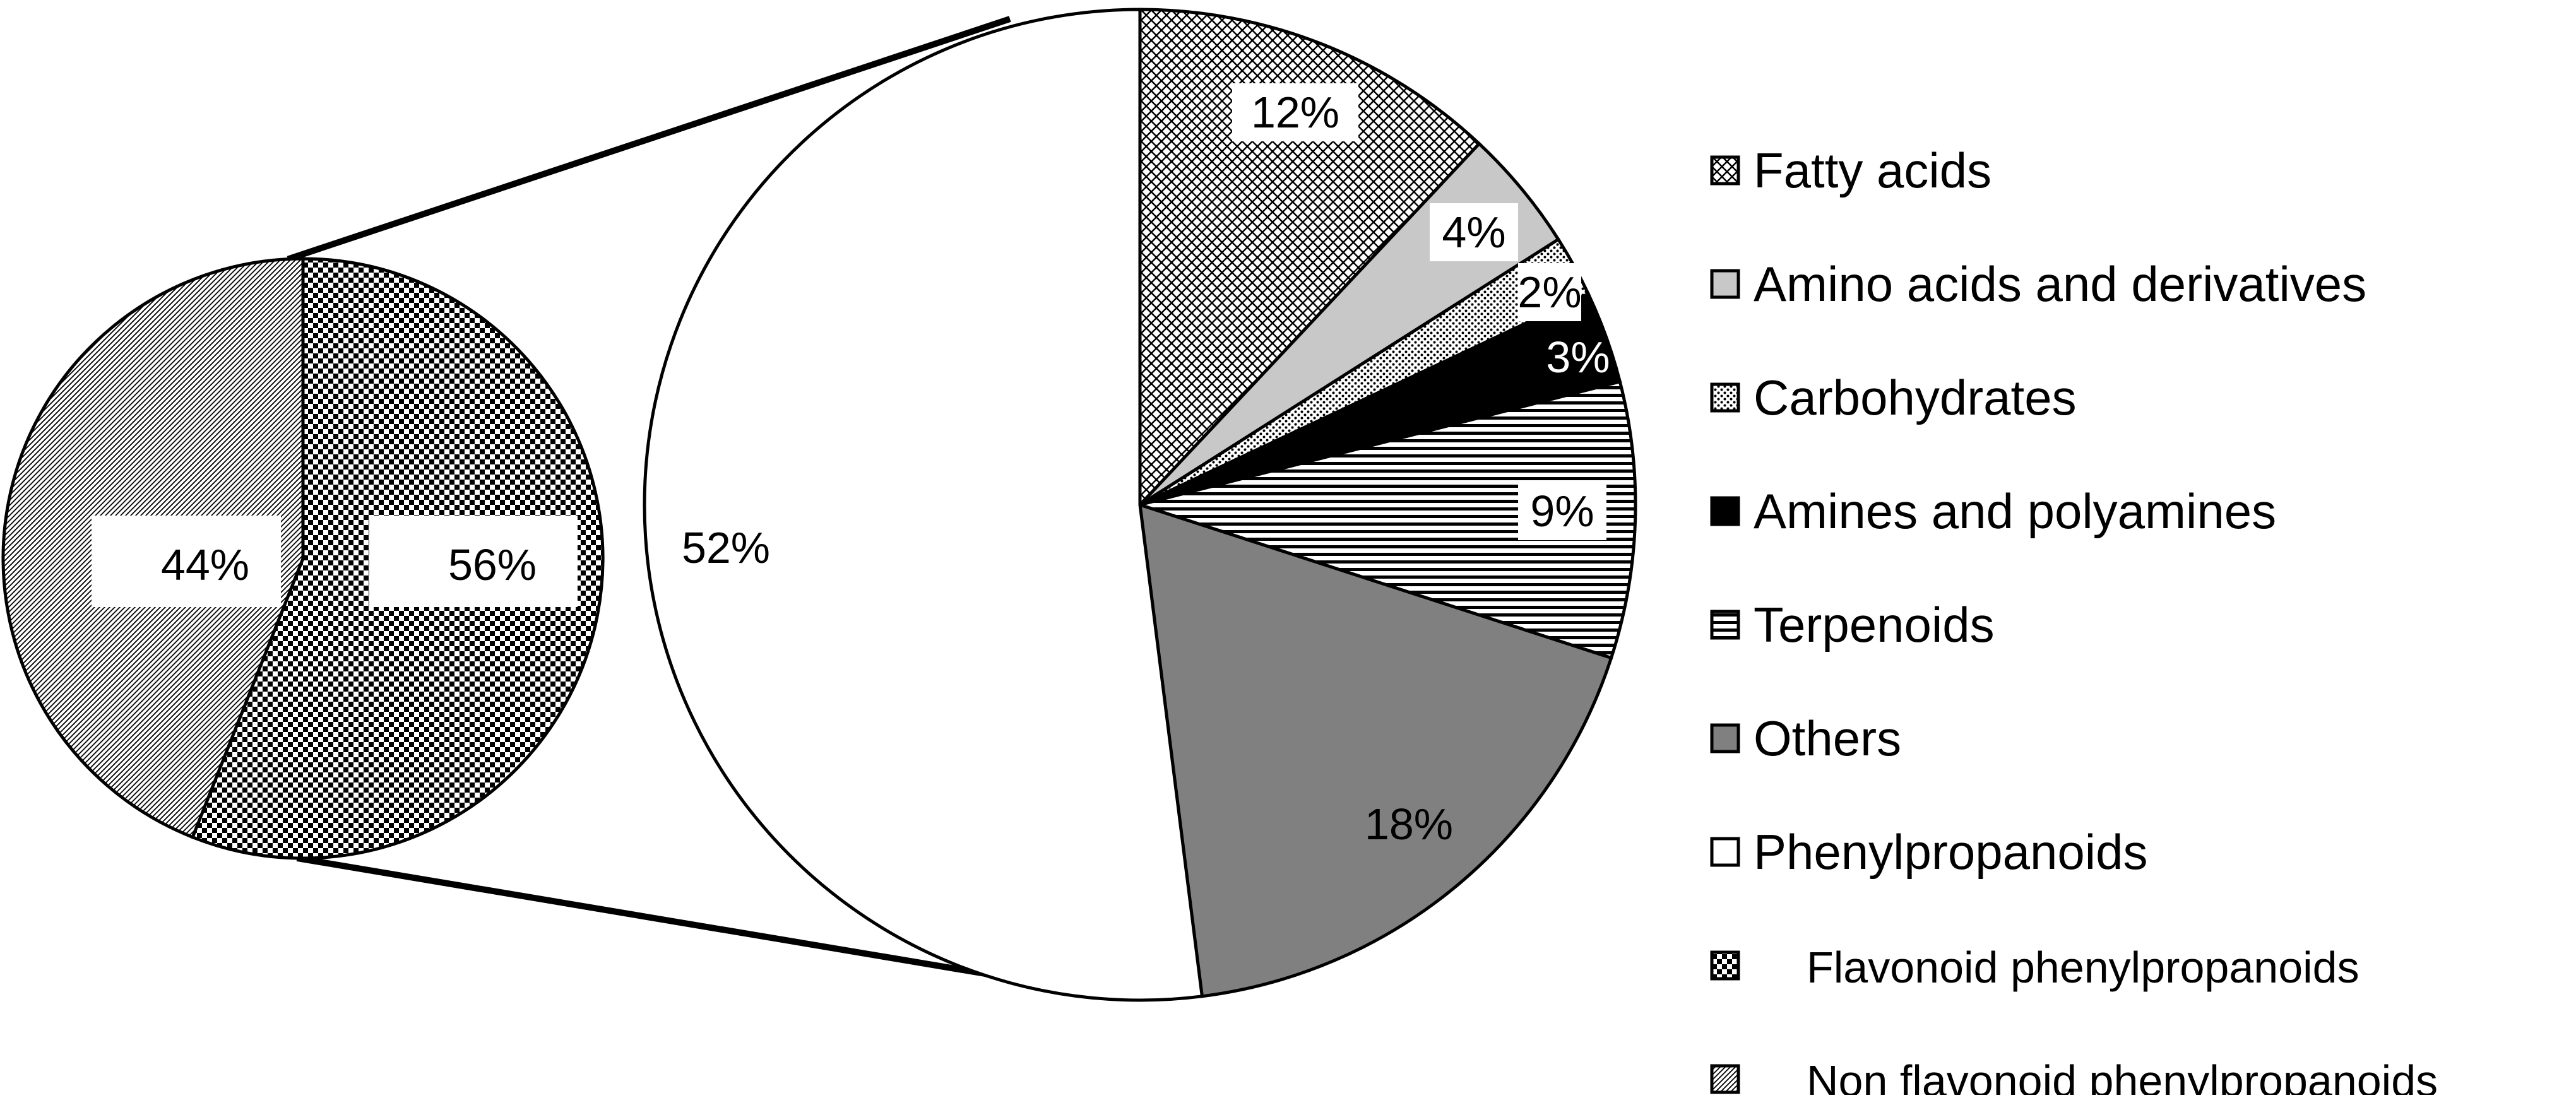 The width and height of the screenshot is (2576, 1098). What do you see at coordinates (1725, 284) in the screenshot?
I see `legend-swatch-amino-acids-and-derivatives` at bounding box center [1725, 284].